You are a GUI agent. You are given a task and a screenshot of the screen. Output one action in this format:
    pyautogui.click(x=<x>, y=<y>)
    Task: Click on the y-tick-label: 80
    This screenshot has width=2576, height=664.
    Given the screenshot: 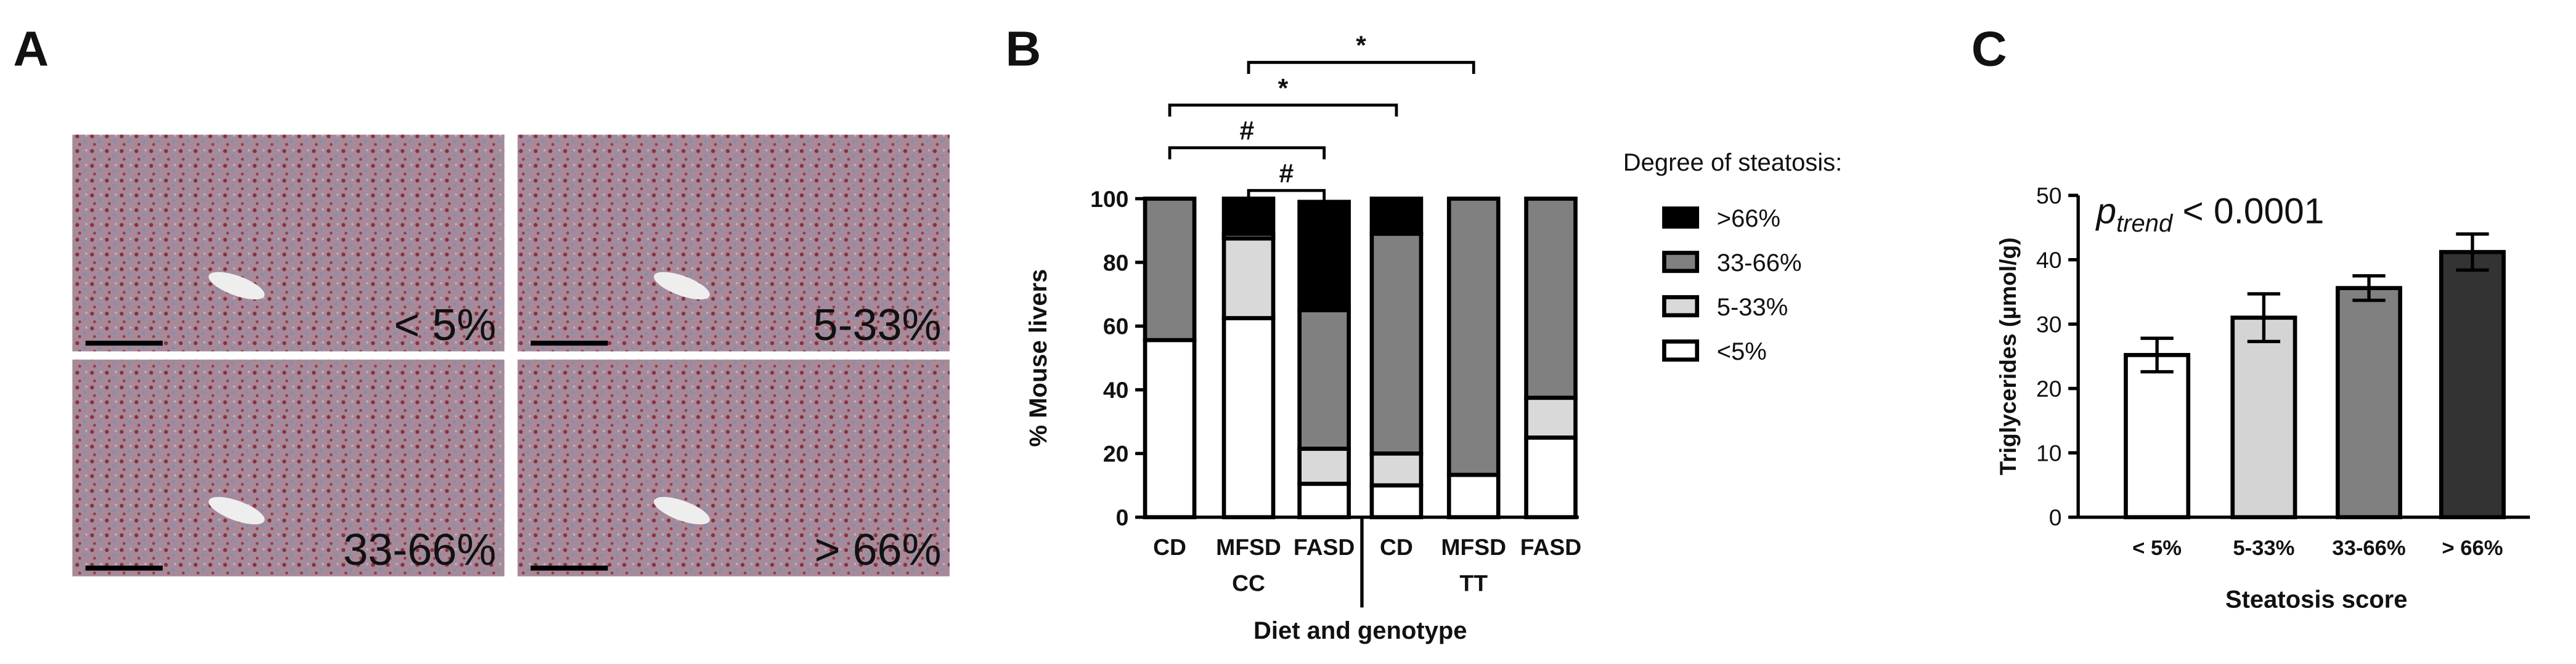 What is the action you would take?
    pyautogui.click(x=1116, y=262)
    